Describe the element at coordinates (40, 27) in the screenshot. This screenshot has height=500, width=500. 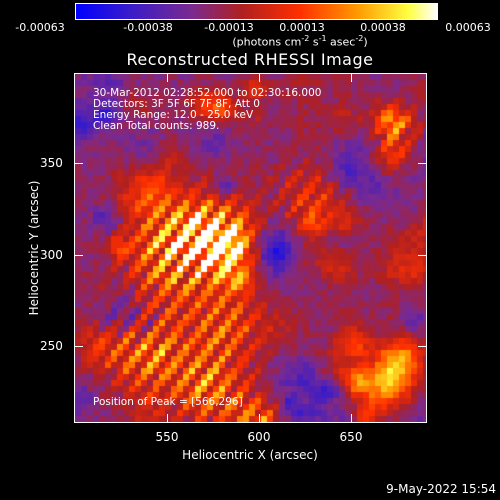
I see `colorbar-tick-label: -0.00063` at that location.